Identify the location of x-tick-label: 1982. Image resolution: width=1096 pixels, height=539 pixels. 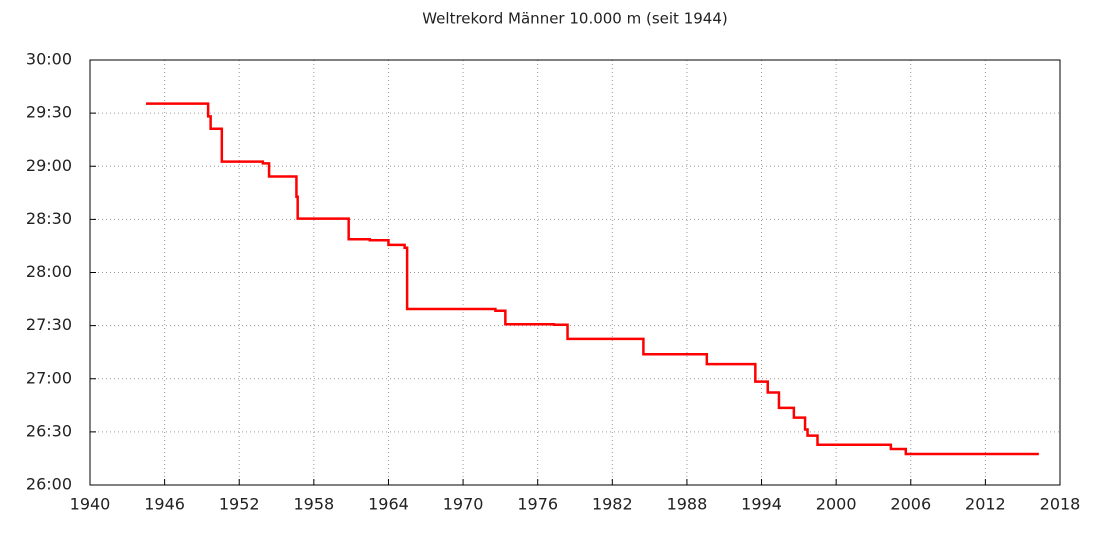
(612, 504).